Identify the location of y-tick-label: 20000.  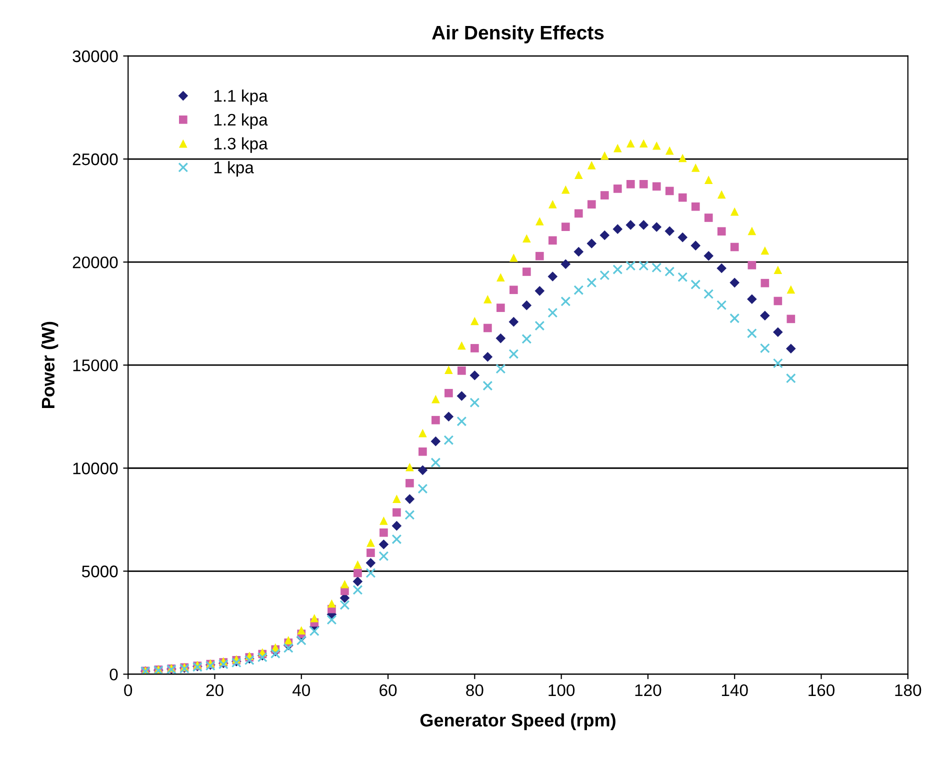
(95, 262).